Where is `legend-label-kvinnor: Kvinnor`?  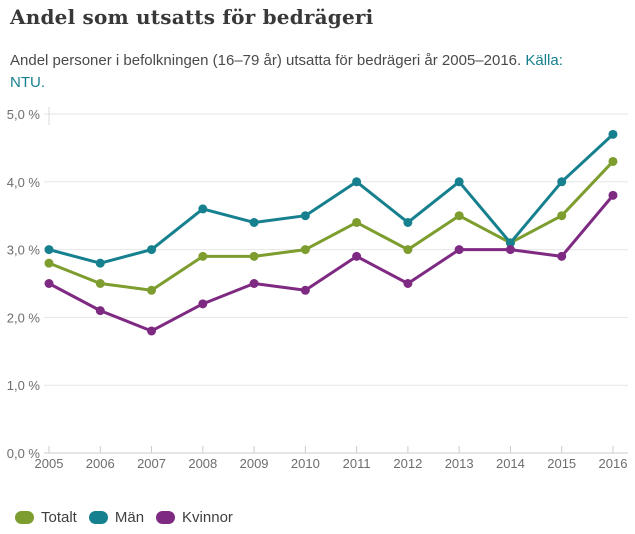
legend-label-kvinnor: Kvinnor is located at coordinates (207, 517).